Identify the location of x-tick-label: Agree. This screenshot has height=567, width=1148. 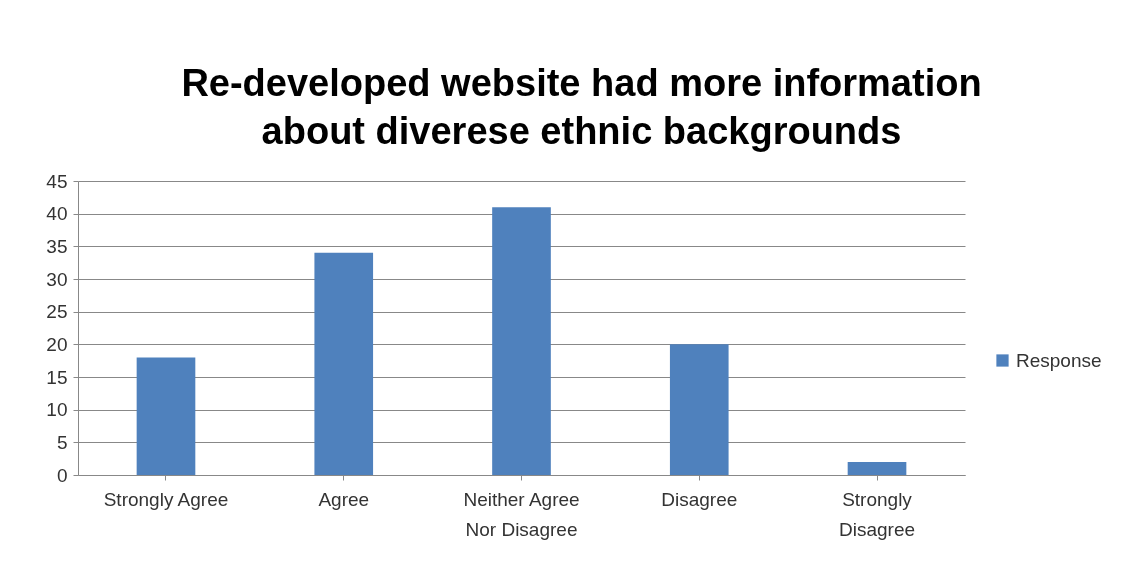
(344, 499).